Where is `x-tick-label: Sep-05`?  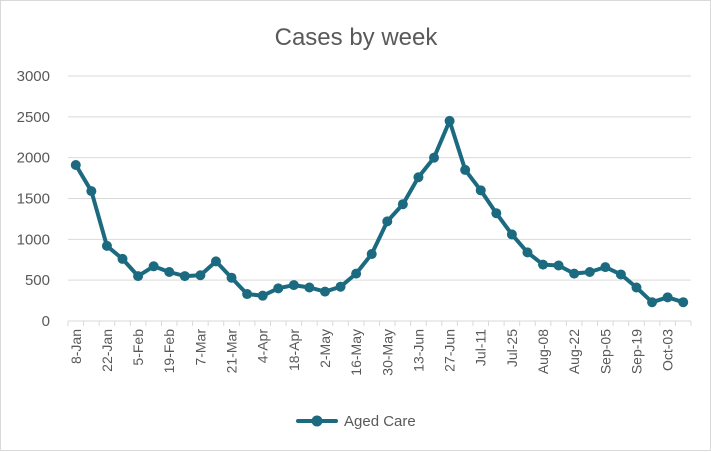 x-tick-label: Sep-05 is located at coordinates (605, 351).